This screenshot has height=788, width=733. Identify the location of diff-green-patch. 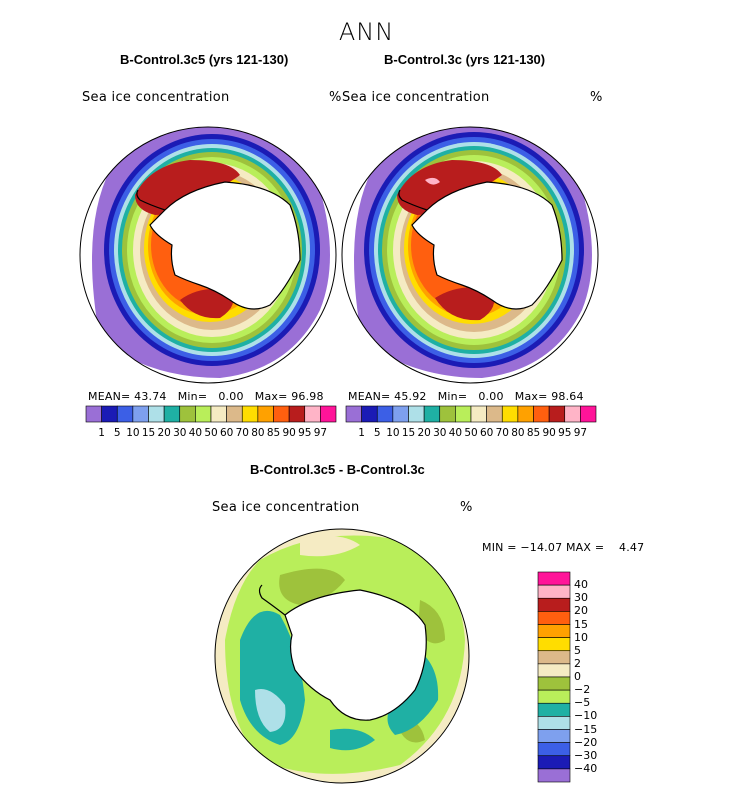
(312, 586).